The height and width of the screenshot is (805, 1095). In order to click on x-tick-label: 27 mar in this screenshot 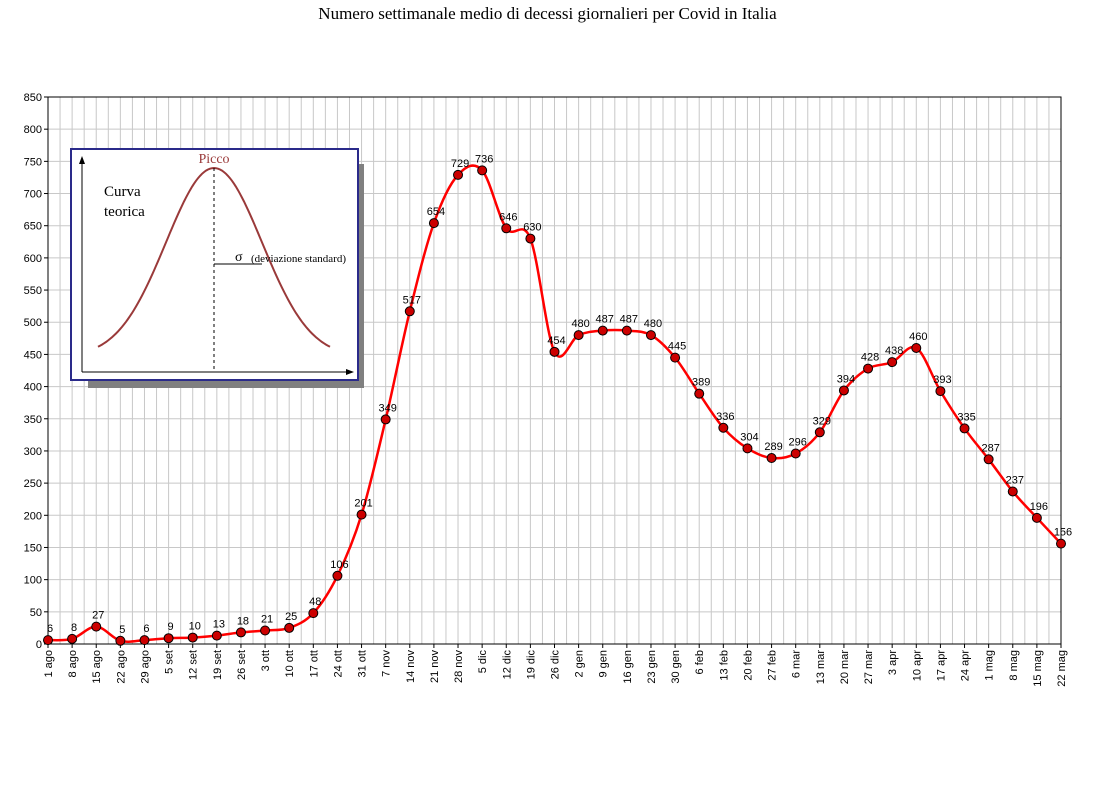, I will do `click(869, 667)`.